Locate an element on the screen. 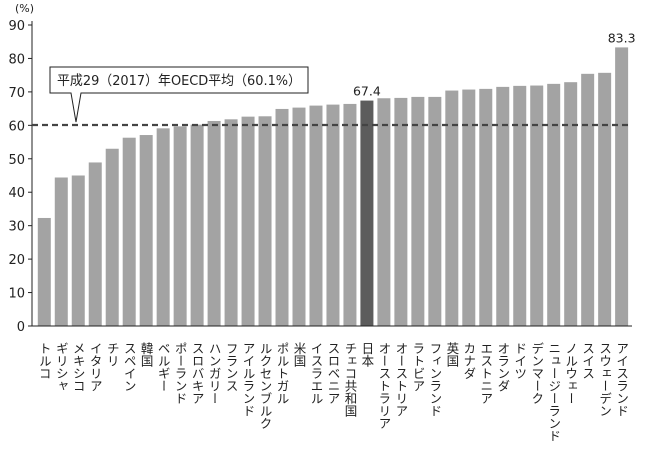  x-tick-label: ポルトガル is located at coordinates (282, 373).